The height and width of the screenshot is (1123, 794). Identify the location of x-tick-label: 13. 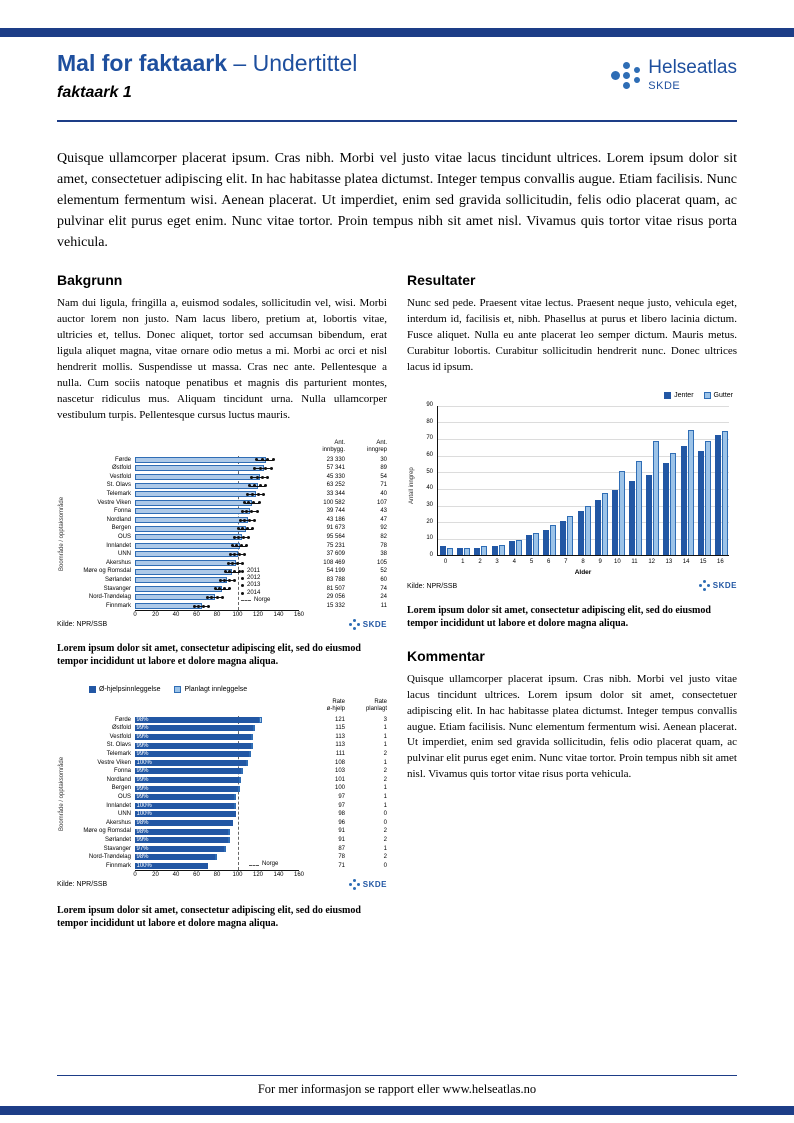
(669, 561).